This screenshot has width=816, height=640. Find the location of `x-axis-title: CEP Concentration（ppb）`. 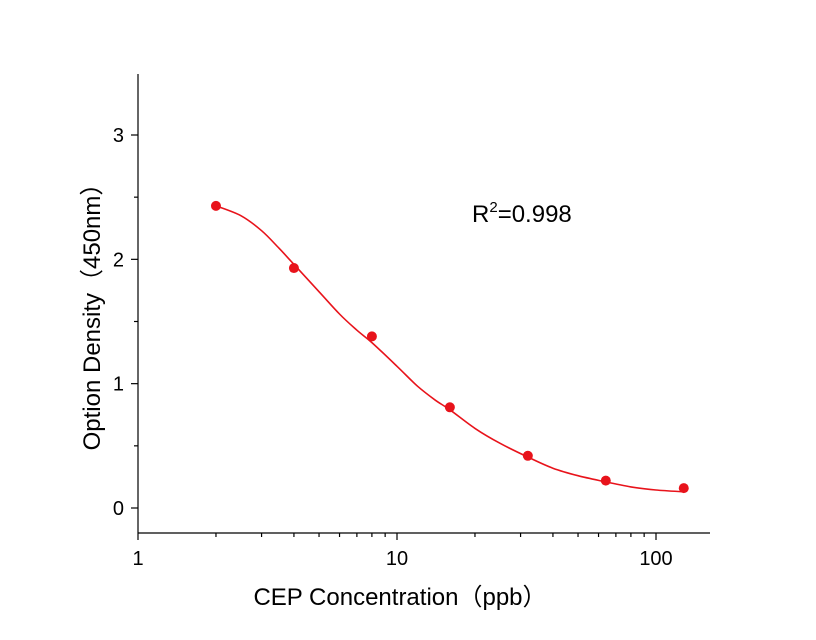

x-axis-title: CEP Concentration（ppb） is located at coordinates (399, 597).